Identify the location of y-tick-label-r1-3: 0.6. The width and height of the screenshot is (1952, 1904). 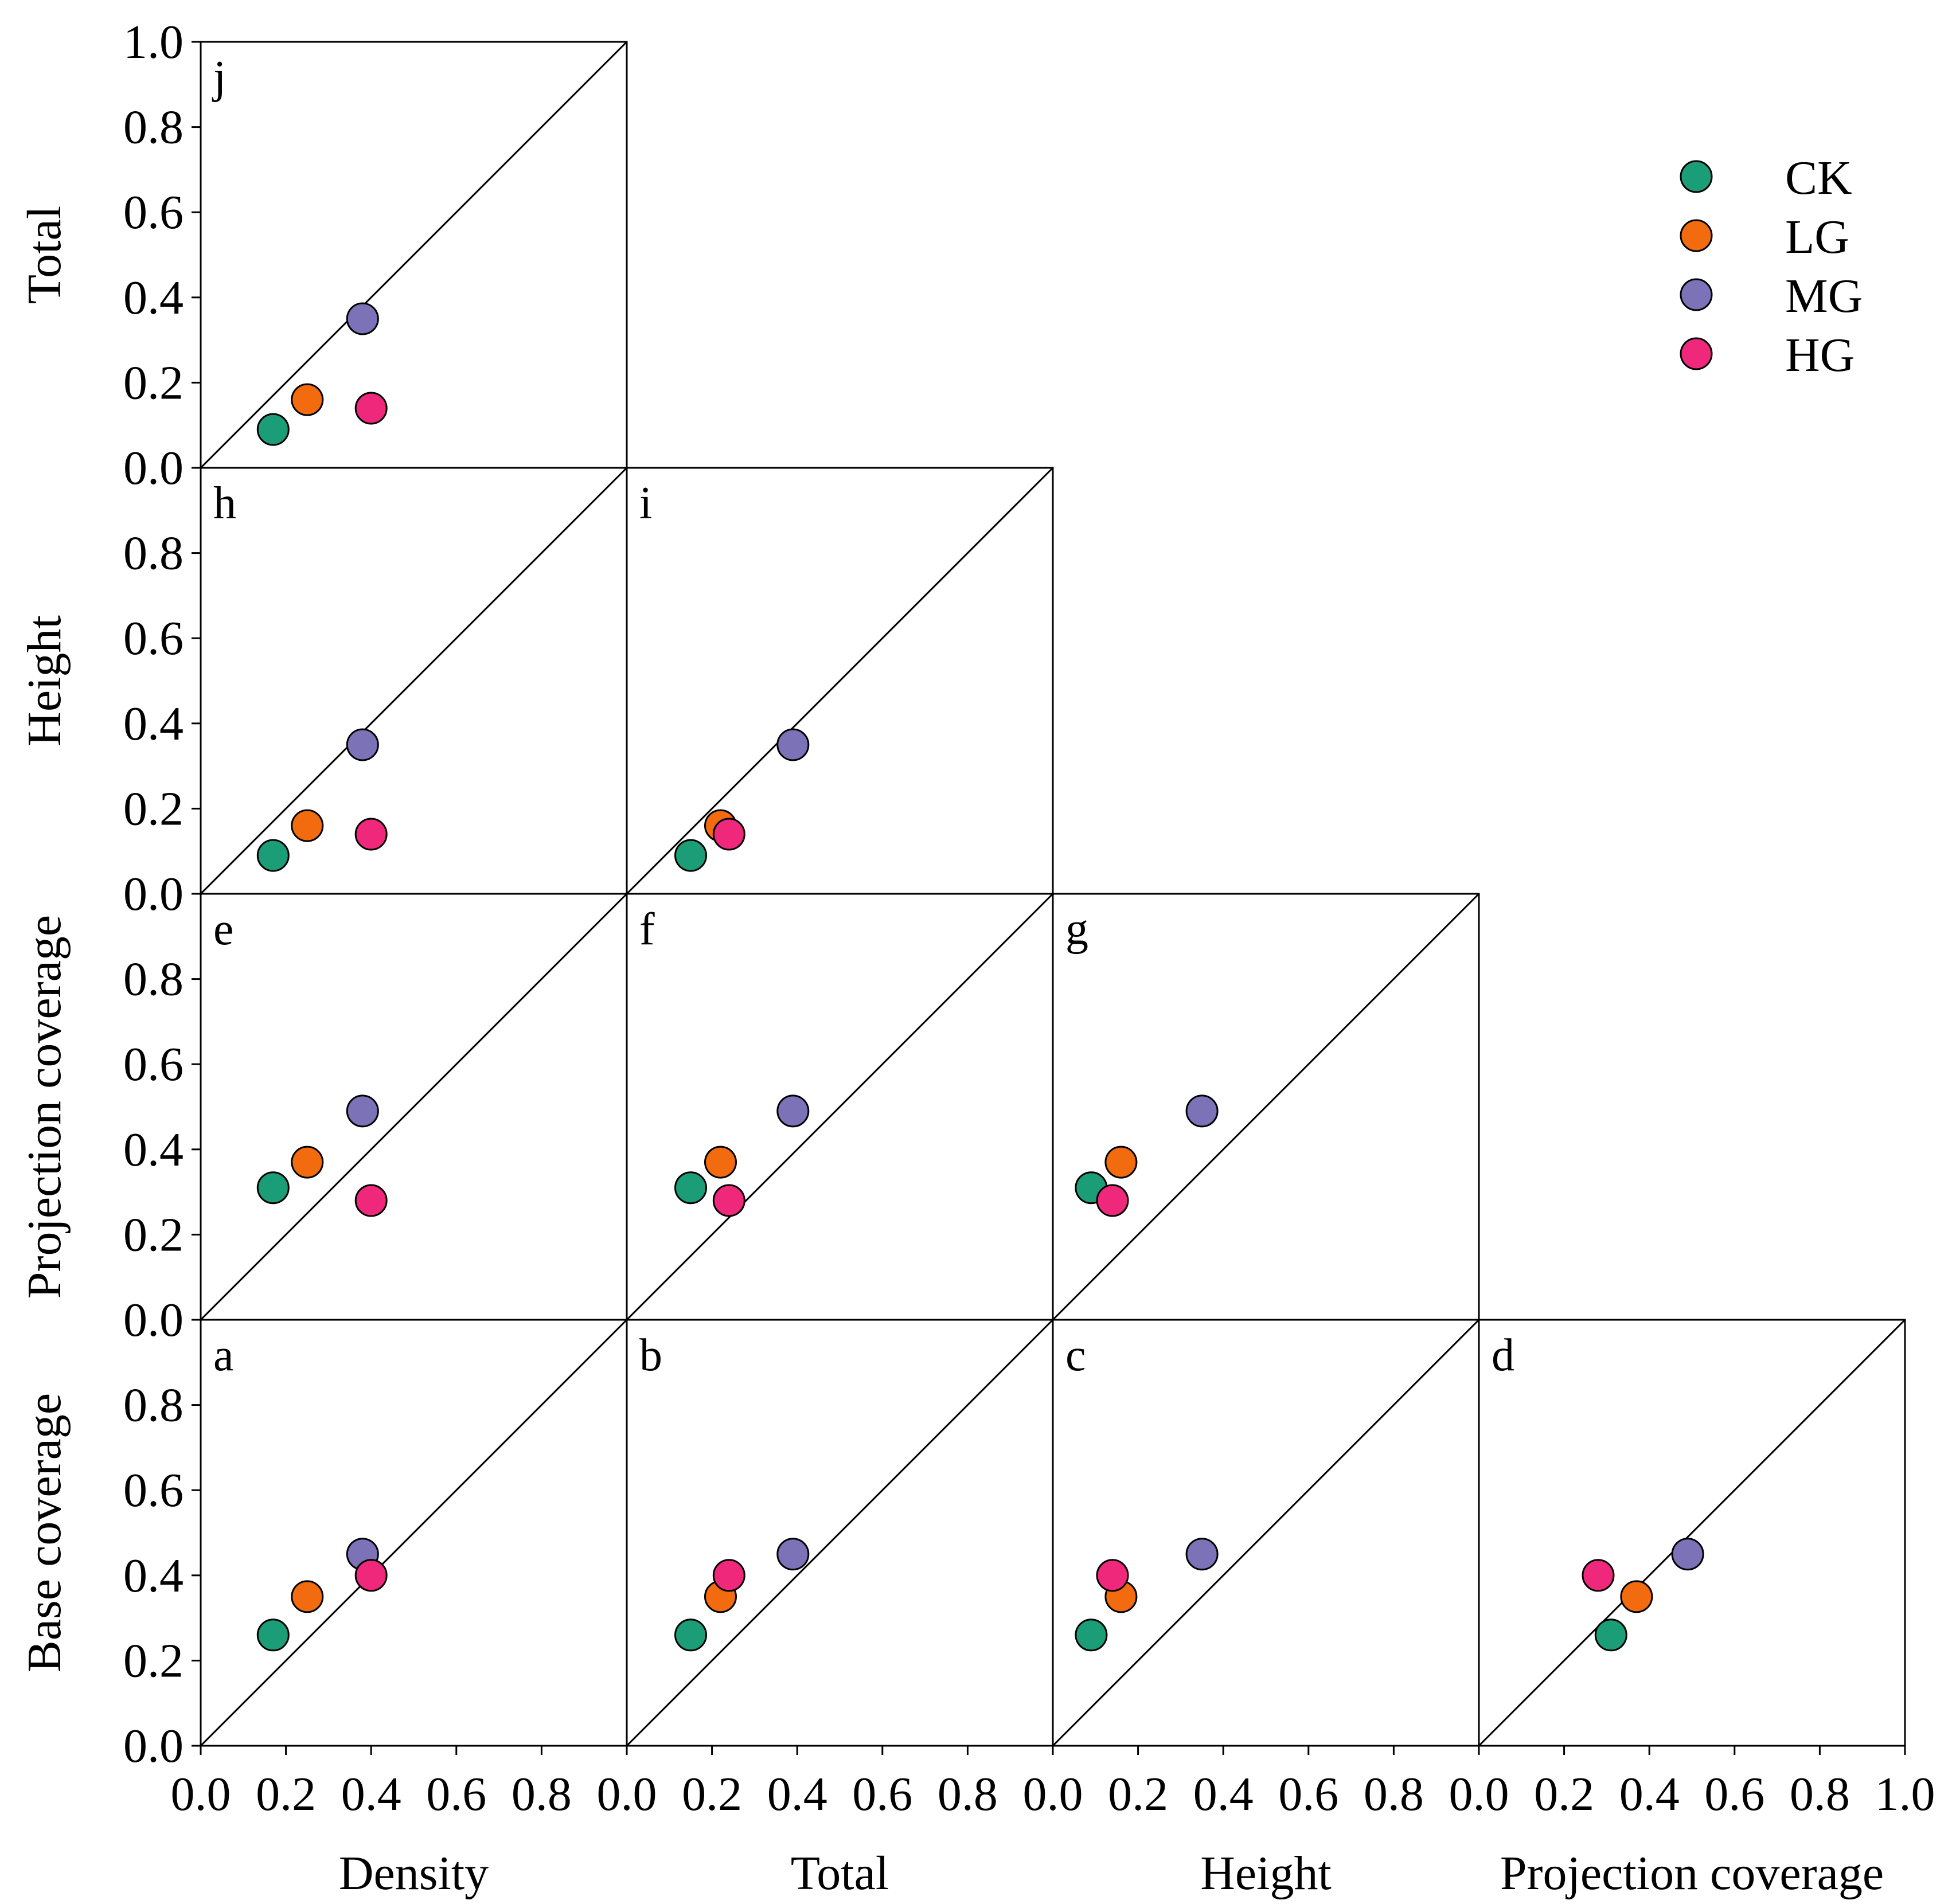
(153, 638).